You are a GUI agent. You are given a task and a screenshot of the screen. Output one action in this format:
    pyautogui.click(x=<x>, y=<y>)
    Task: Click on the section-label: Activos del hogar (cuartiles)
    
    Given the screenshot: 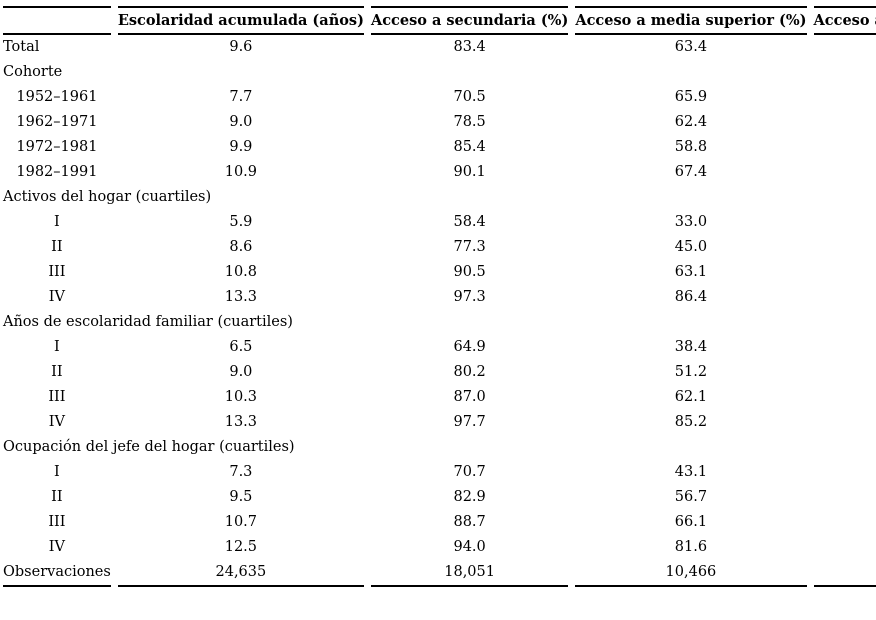 What is the action you would take?
    pyautogui.click(x=107, y=197)
    